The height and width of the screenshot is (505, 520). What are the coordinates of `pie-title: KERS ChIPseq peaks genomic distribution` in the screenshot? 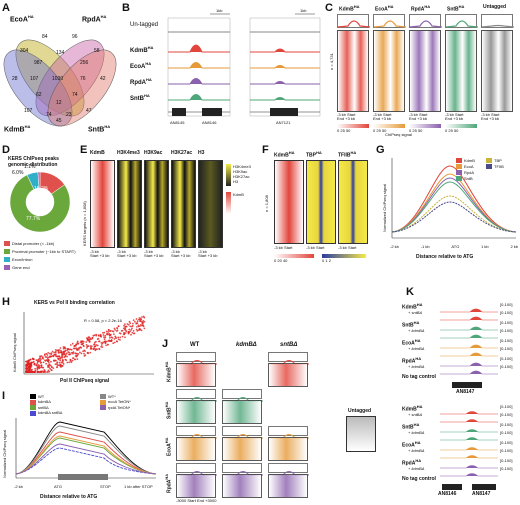 It's located at (33, 162).